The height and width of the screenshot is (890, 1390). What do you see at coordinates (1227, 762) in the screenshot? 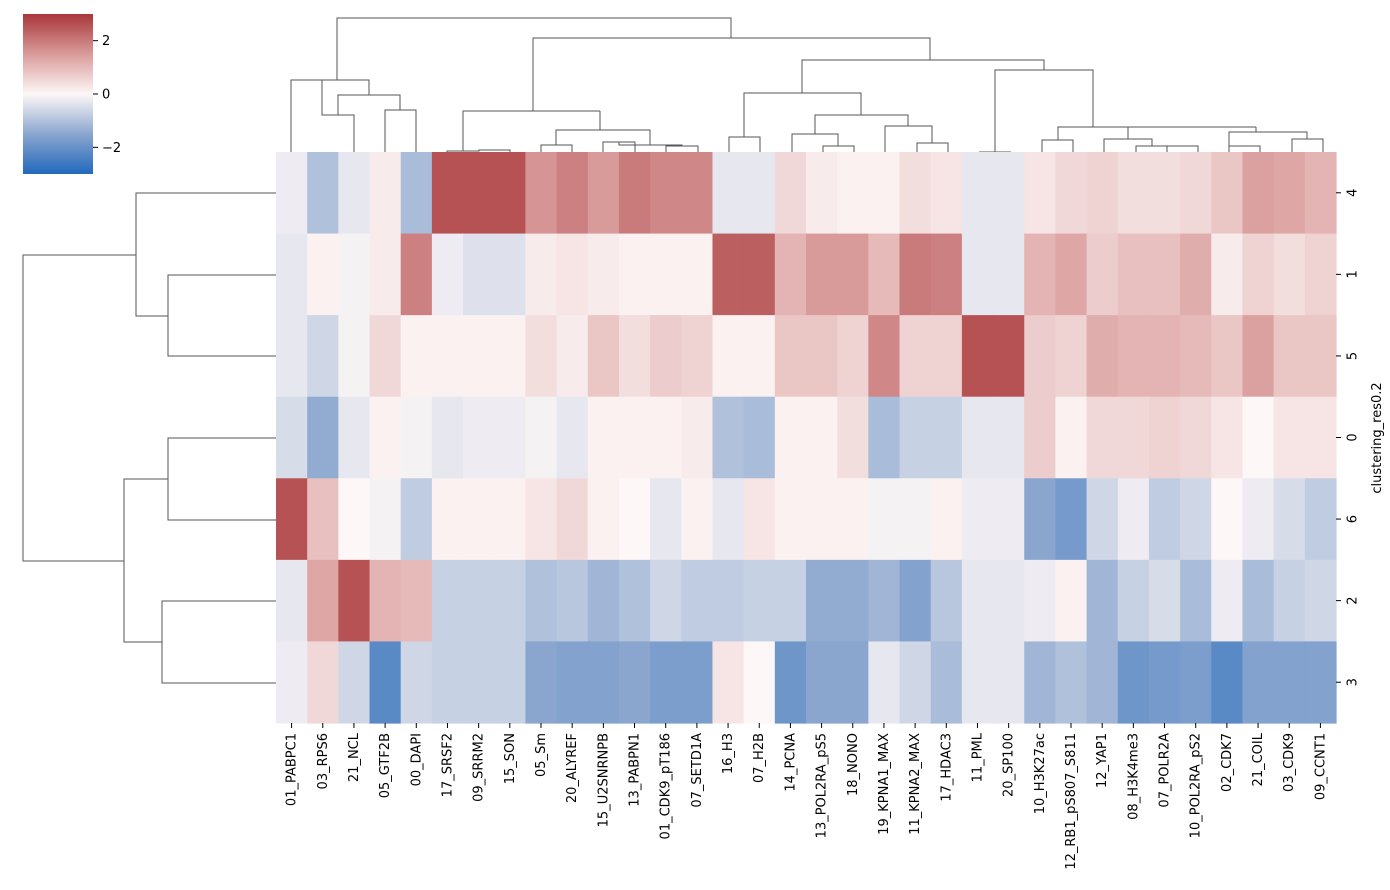
I see `column-label: 02_CDK7` at bounding box center [1227, 762].